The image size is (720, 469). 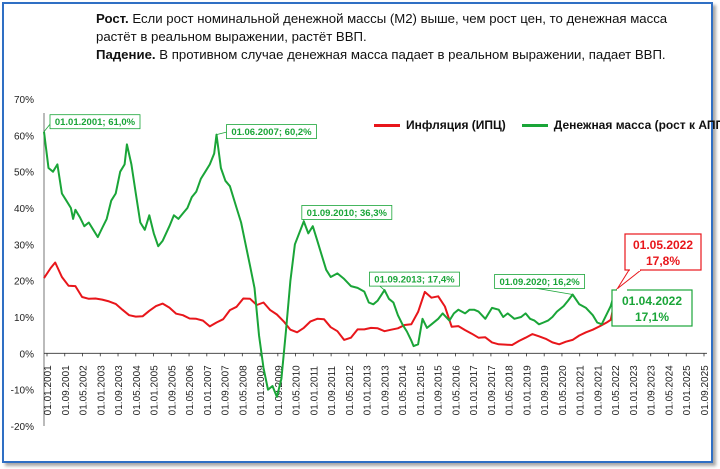 What do you see at coordinates (687, 390) in the screenshot?
I see `x-tick-label: 01.01.2025` at bounding box center [687, 390].